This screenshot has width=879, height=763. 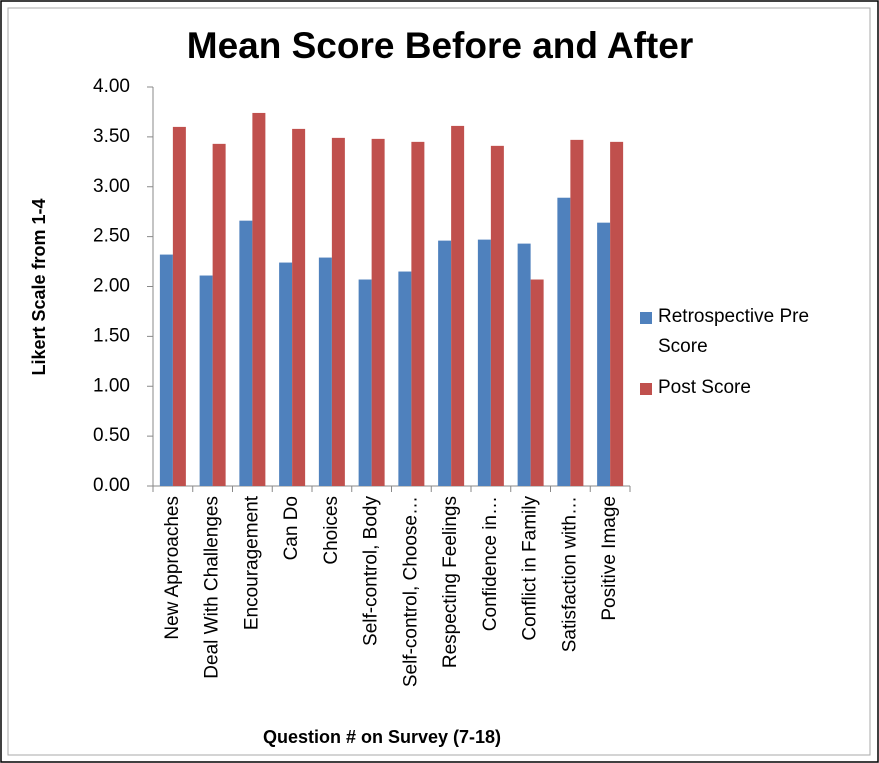 What do you see at coordinates (291, 528) in the screenshot?
I see `x-tick-label: Can Do` at bounding box center [291, 528].